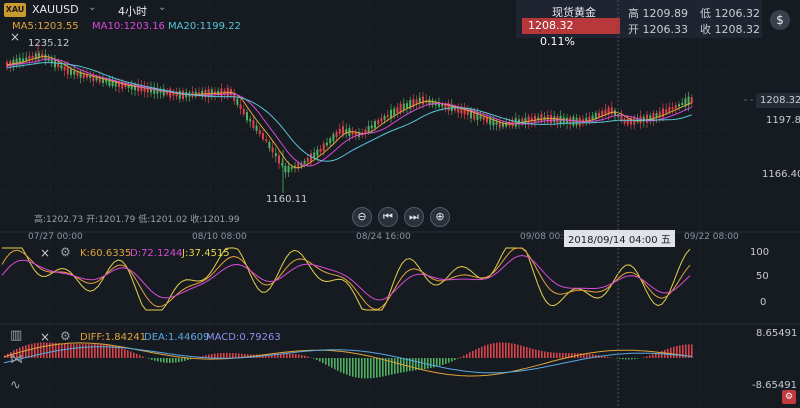 This screenshot has width=800, height=408. I want to click on ma20-value: MA20:1199.22, so click(204, 26).